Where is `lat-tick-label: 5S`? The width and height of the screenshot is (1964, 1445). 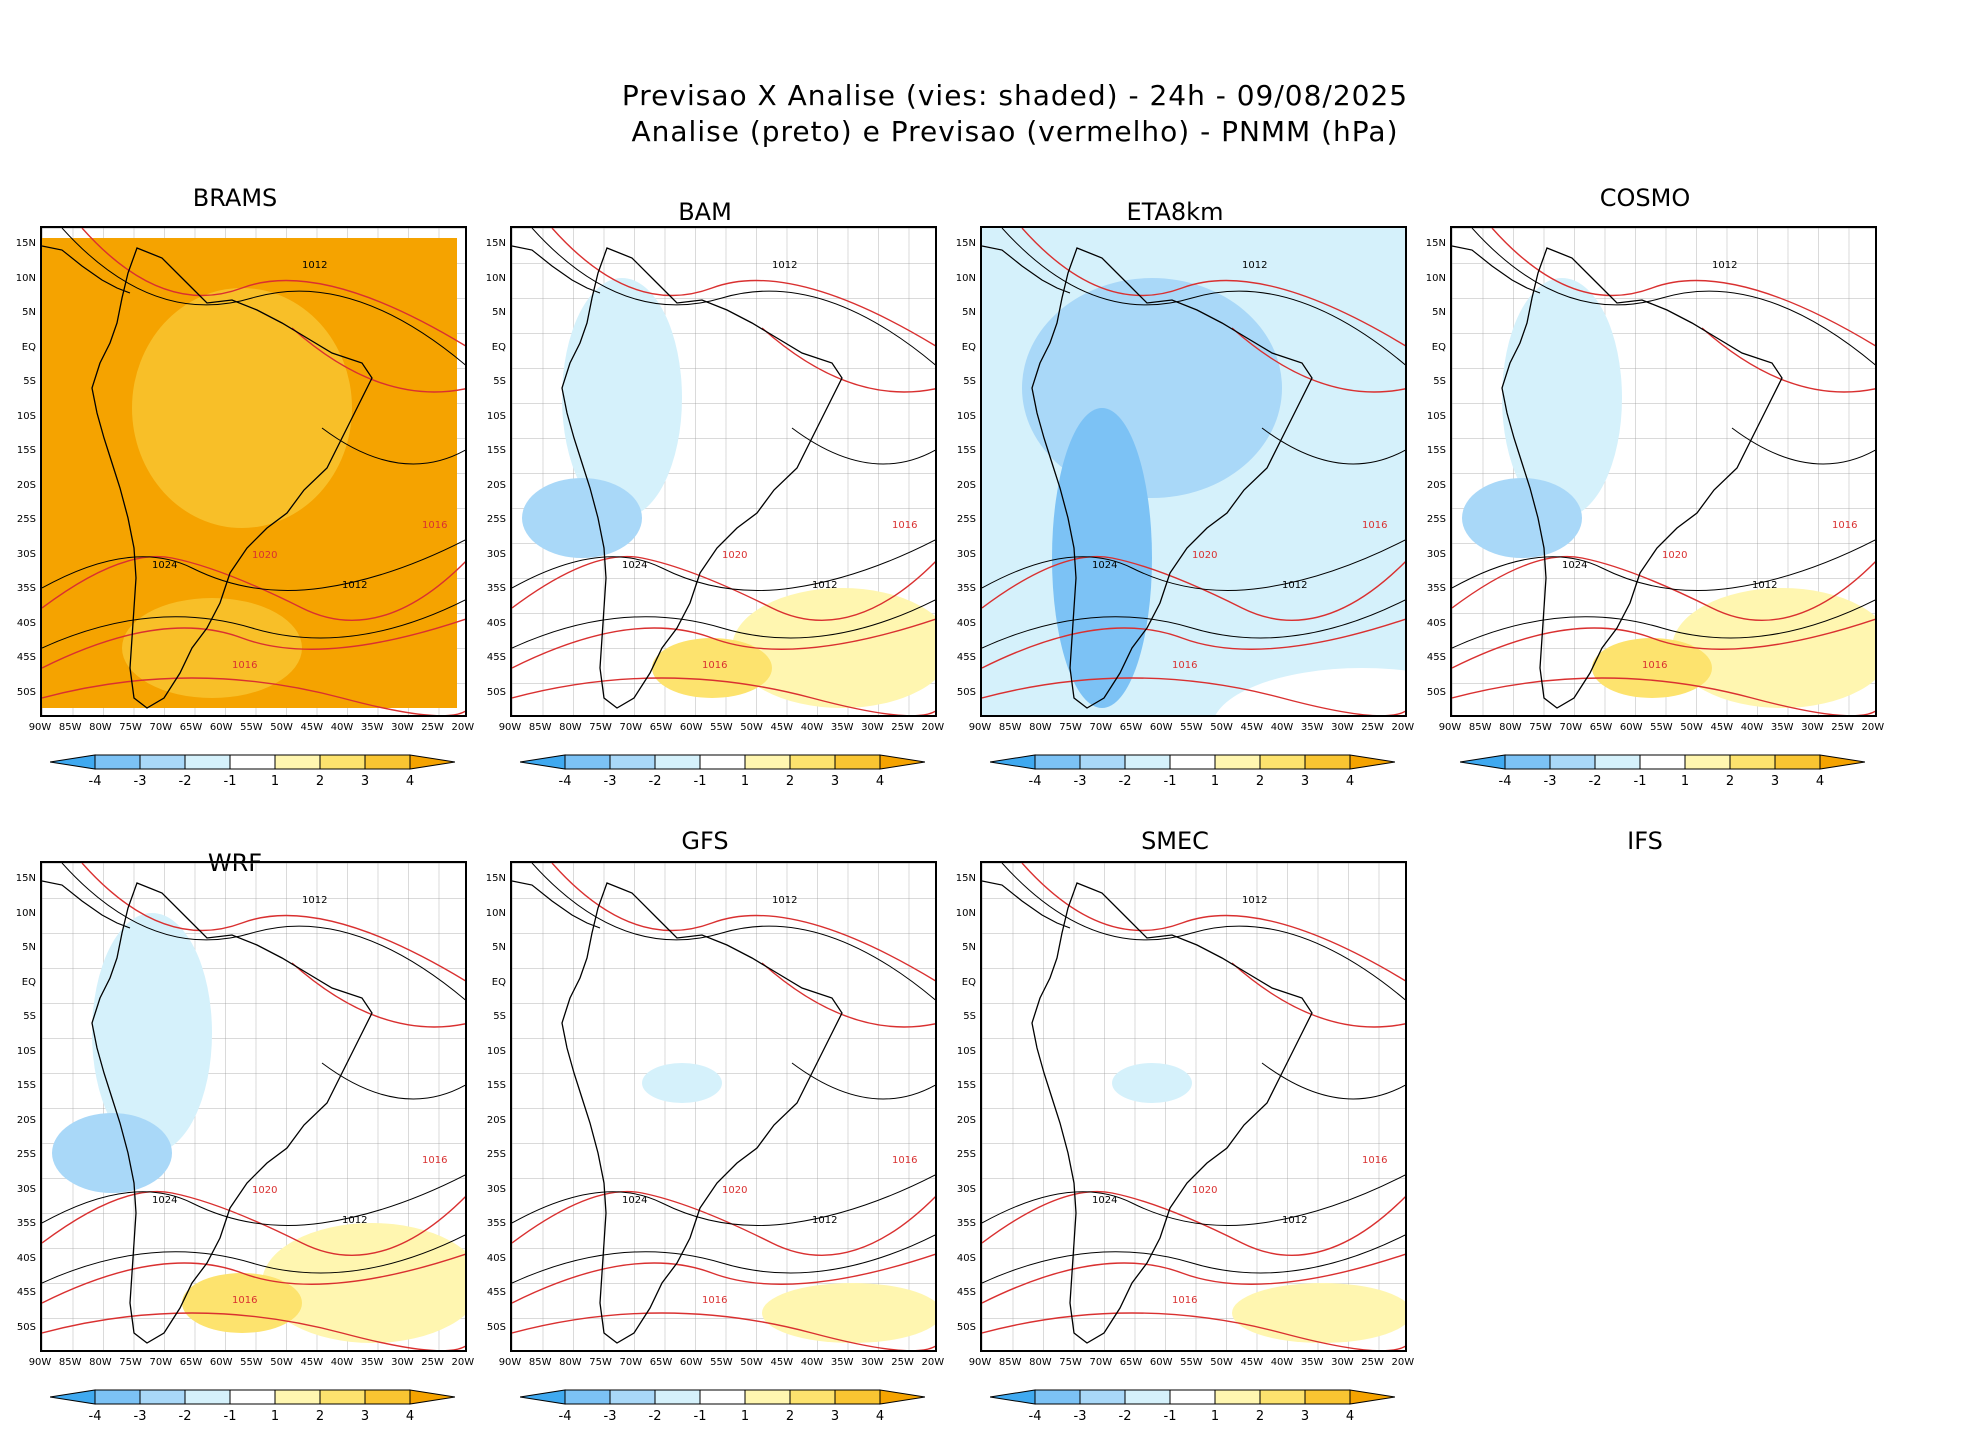 lat-tick-label: 5S is located at coordinates (29, 381).